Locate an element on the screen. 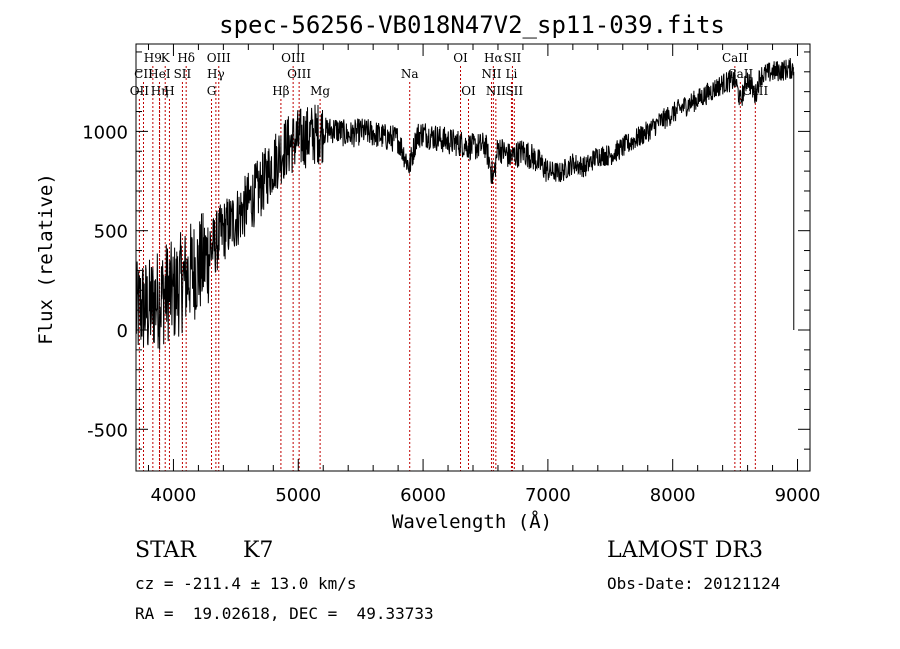 This screenshot has height=649, width=900. spectral-line-label: Na is located at coordinates (410, 74).